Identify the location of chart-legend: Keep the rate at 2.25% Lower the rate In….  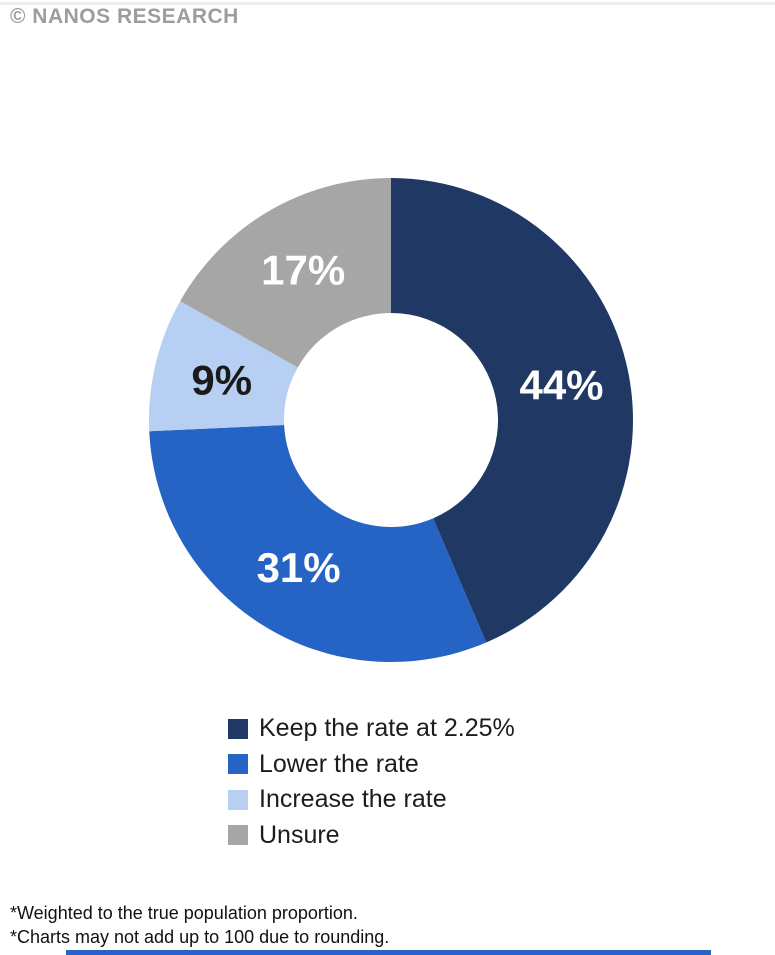
(371, 782).